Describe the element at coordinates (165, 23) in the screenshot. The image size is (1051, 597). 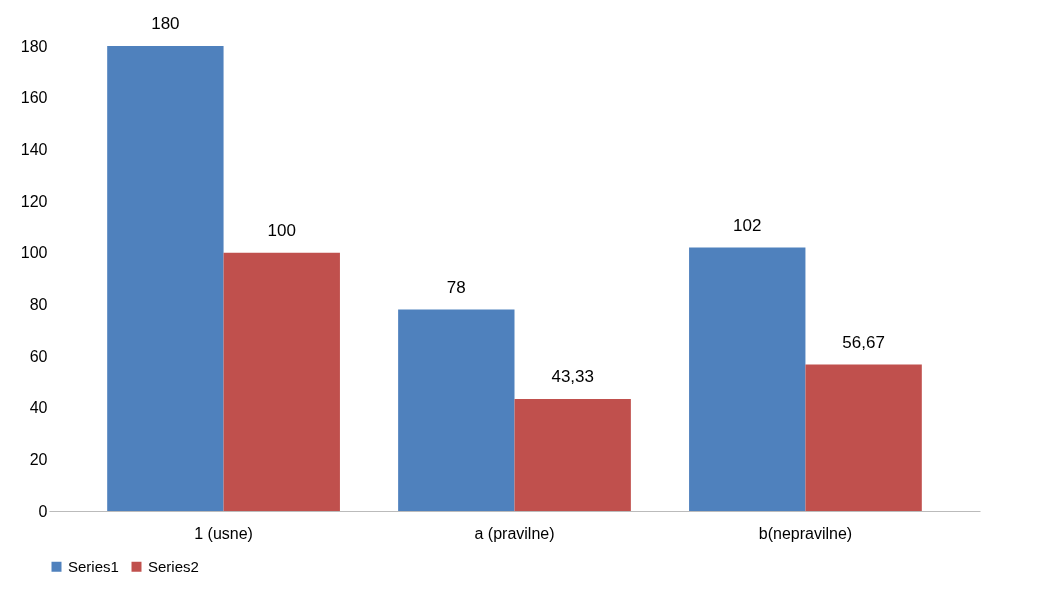
I see `data-label: 180` at that location.